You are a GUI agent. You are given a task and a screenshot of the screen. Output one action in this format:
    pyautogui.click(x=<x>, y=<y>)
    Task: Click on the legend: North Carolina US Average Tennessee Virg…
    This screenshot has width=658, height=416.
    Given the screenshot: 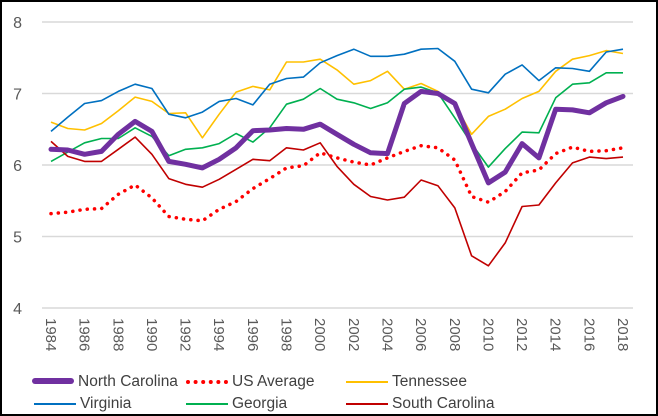 What is the action you would take?
    pyautogui.click(x=329, y=391)
    